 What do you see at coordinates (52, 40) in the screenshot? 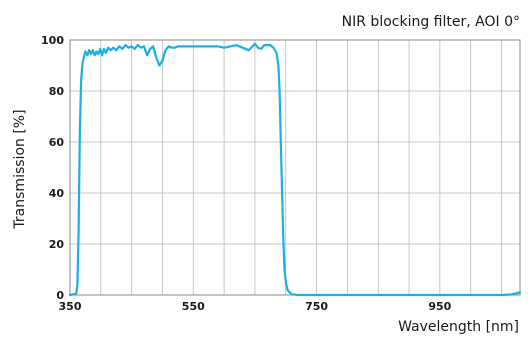
I see `y-tick-label: 100` at bounding box center [52, 40].